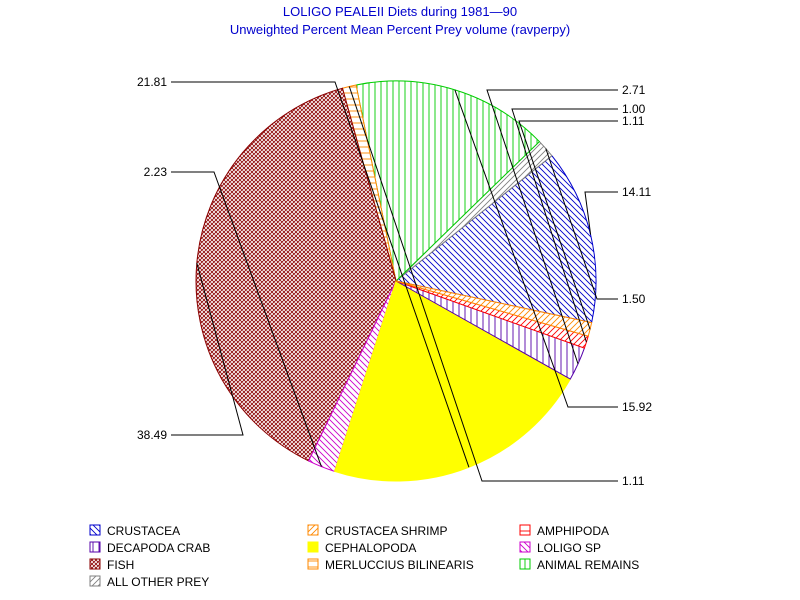 The width and height of the screenshot is (800, 600). What do you see at coordinates (569, 548) in the screenshot?
I see `legend-label: LOLIGO SP` at bounding box center [569, 548].